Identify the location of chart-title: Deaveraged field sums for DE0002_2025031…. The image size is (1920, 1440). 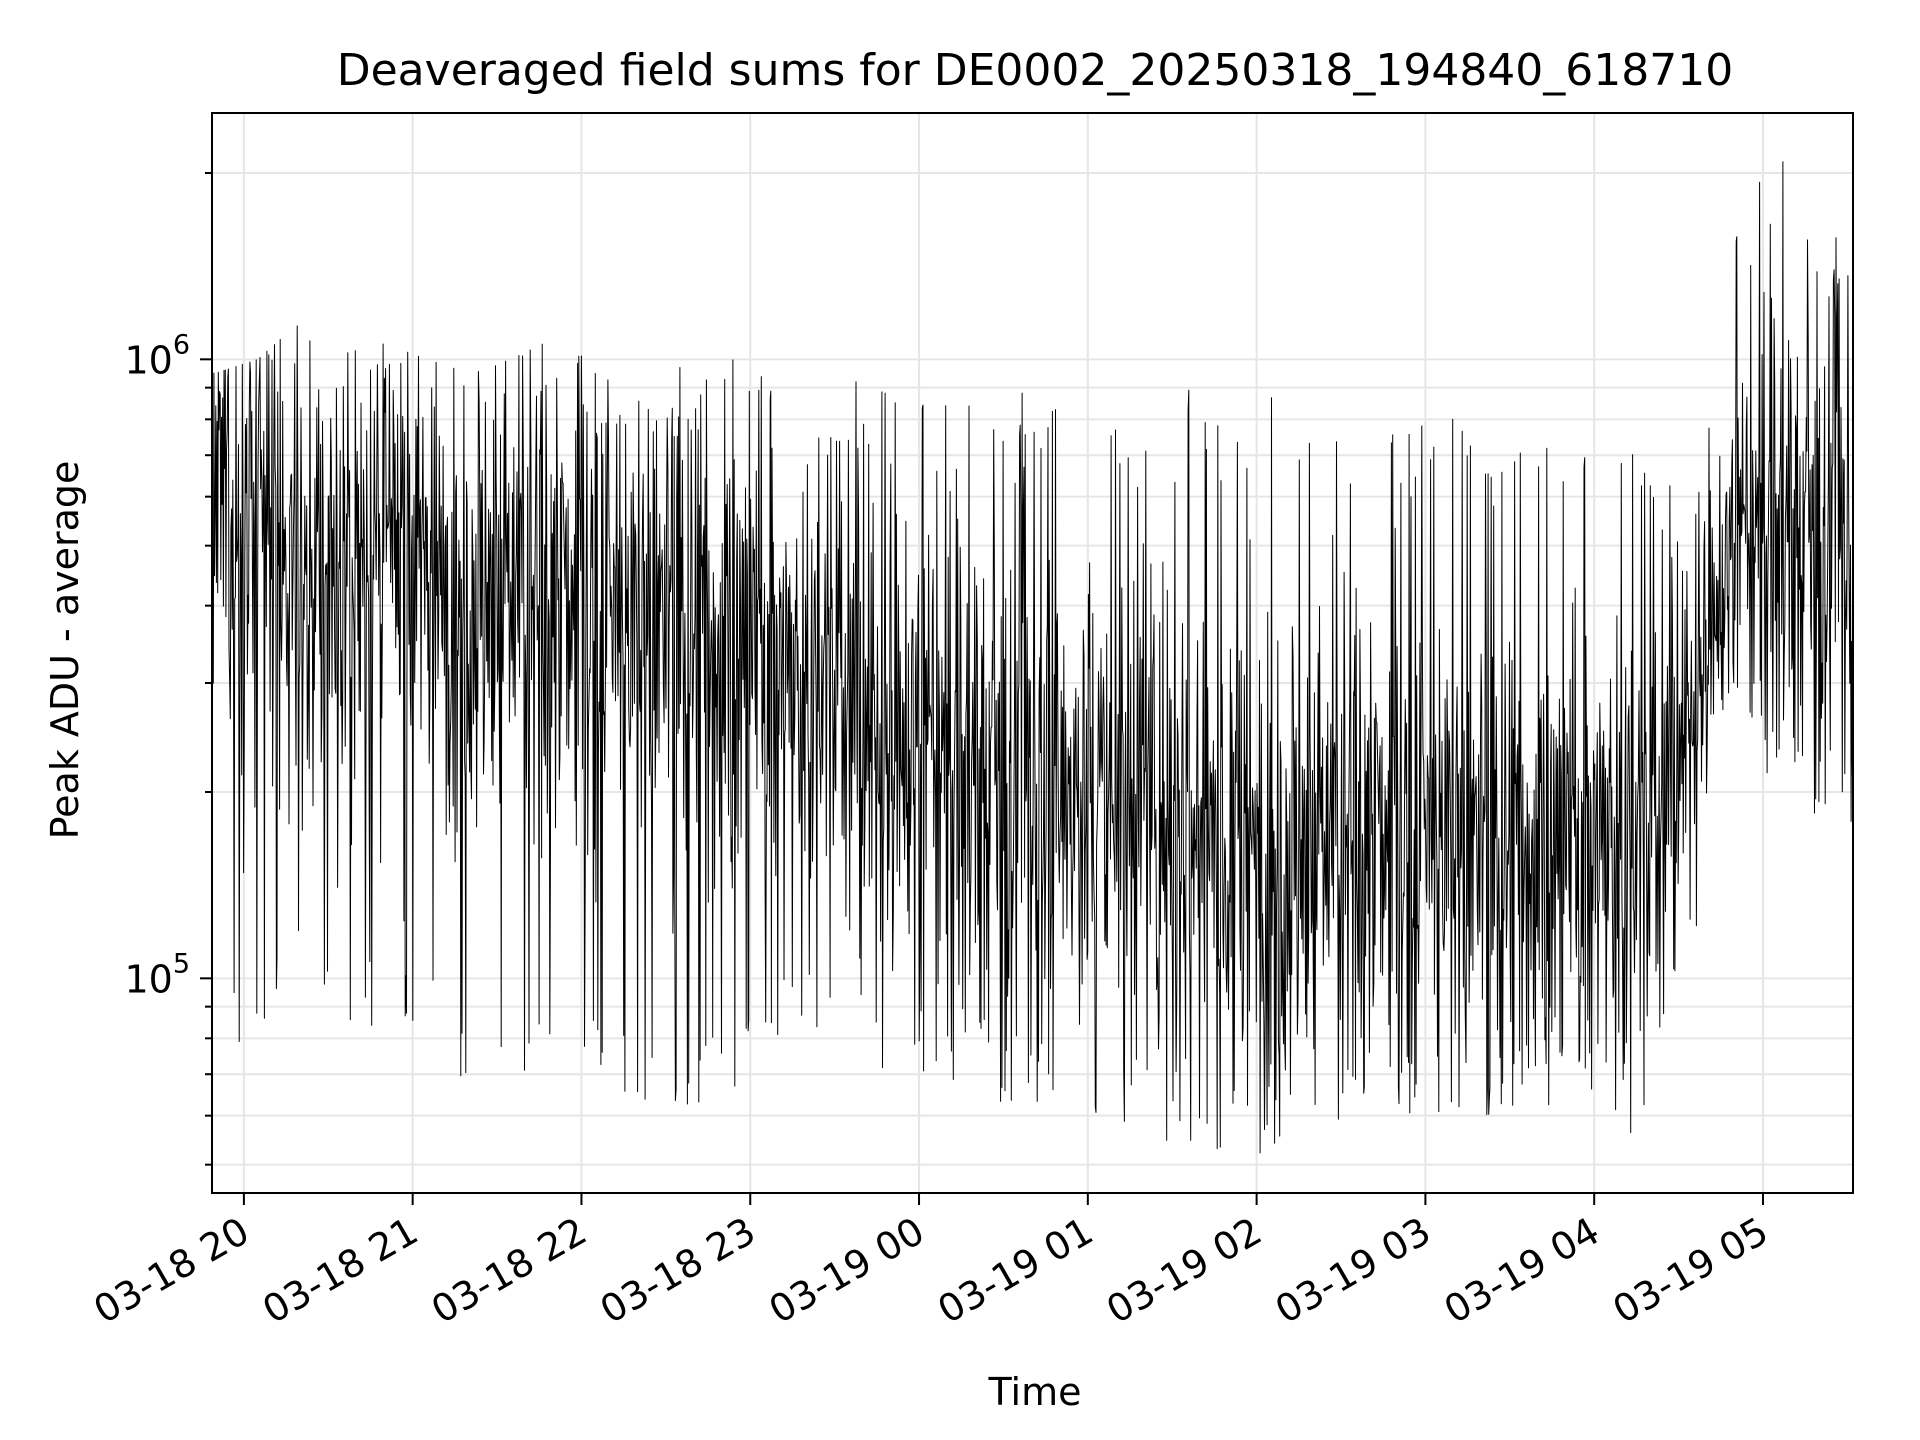
(1035, 70).